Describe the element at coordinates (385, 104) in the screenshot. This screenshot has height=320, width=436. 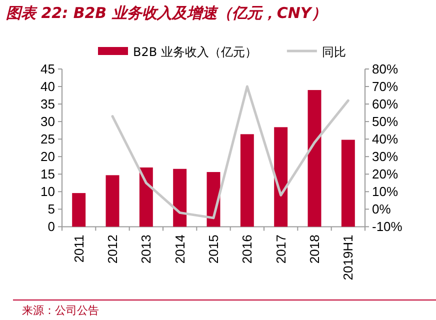
I see `y2-tick-label: 60%` at that location.